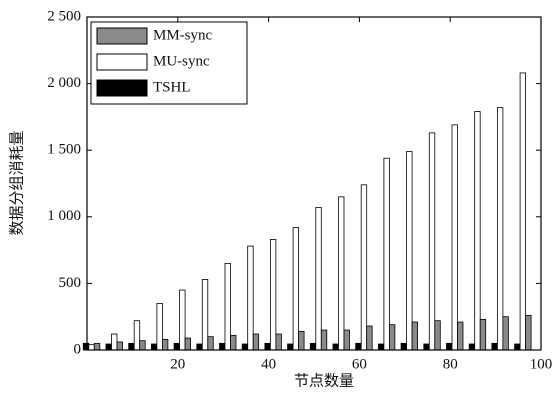 Image resolution: width=552 pixels, height=394 pixels. What do you see at coordinates (324, 380) in the screenshot?
I see `x-axis-label: 节点数量` at bounding box center [324, 380].